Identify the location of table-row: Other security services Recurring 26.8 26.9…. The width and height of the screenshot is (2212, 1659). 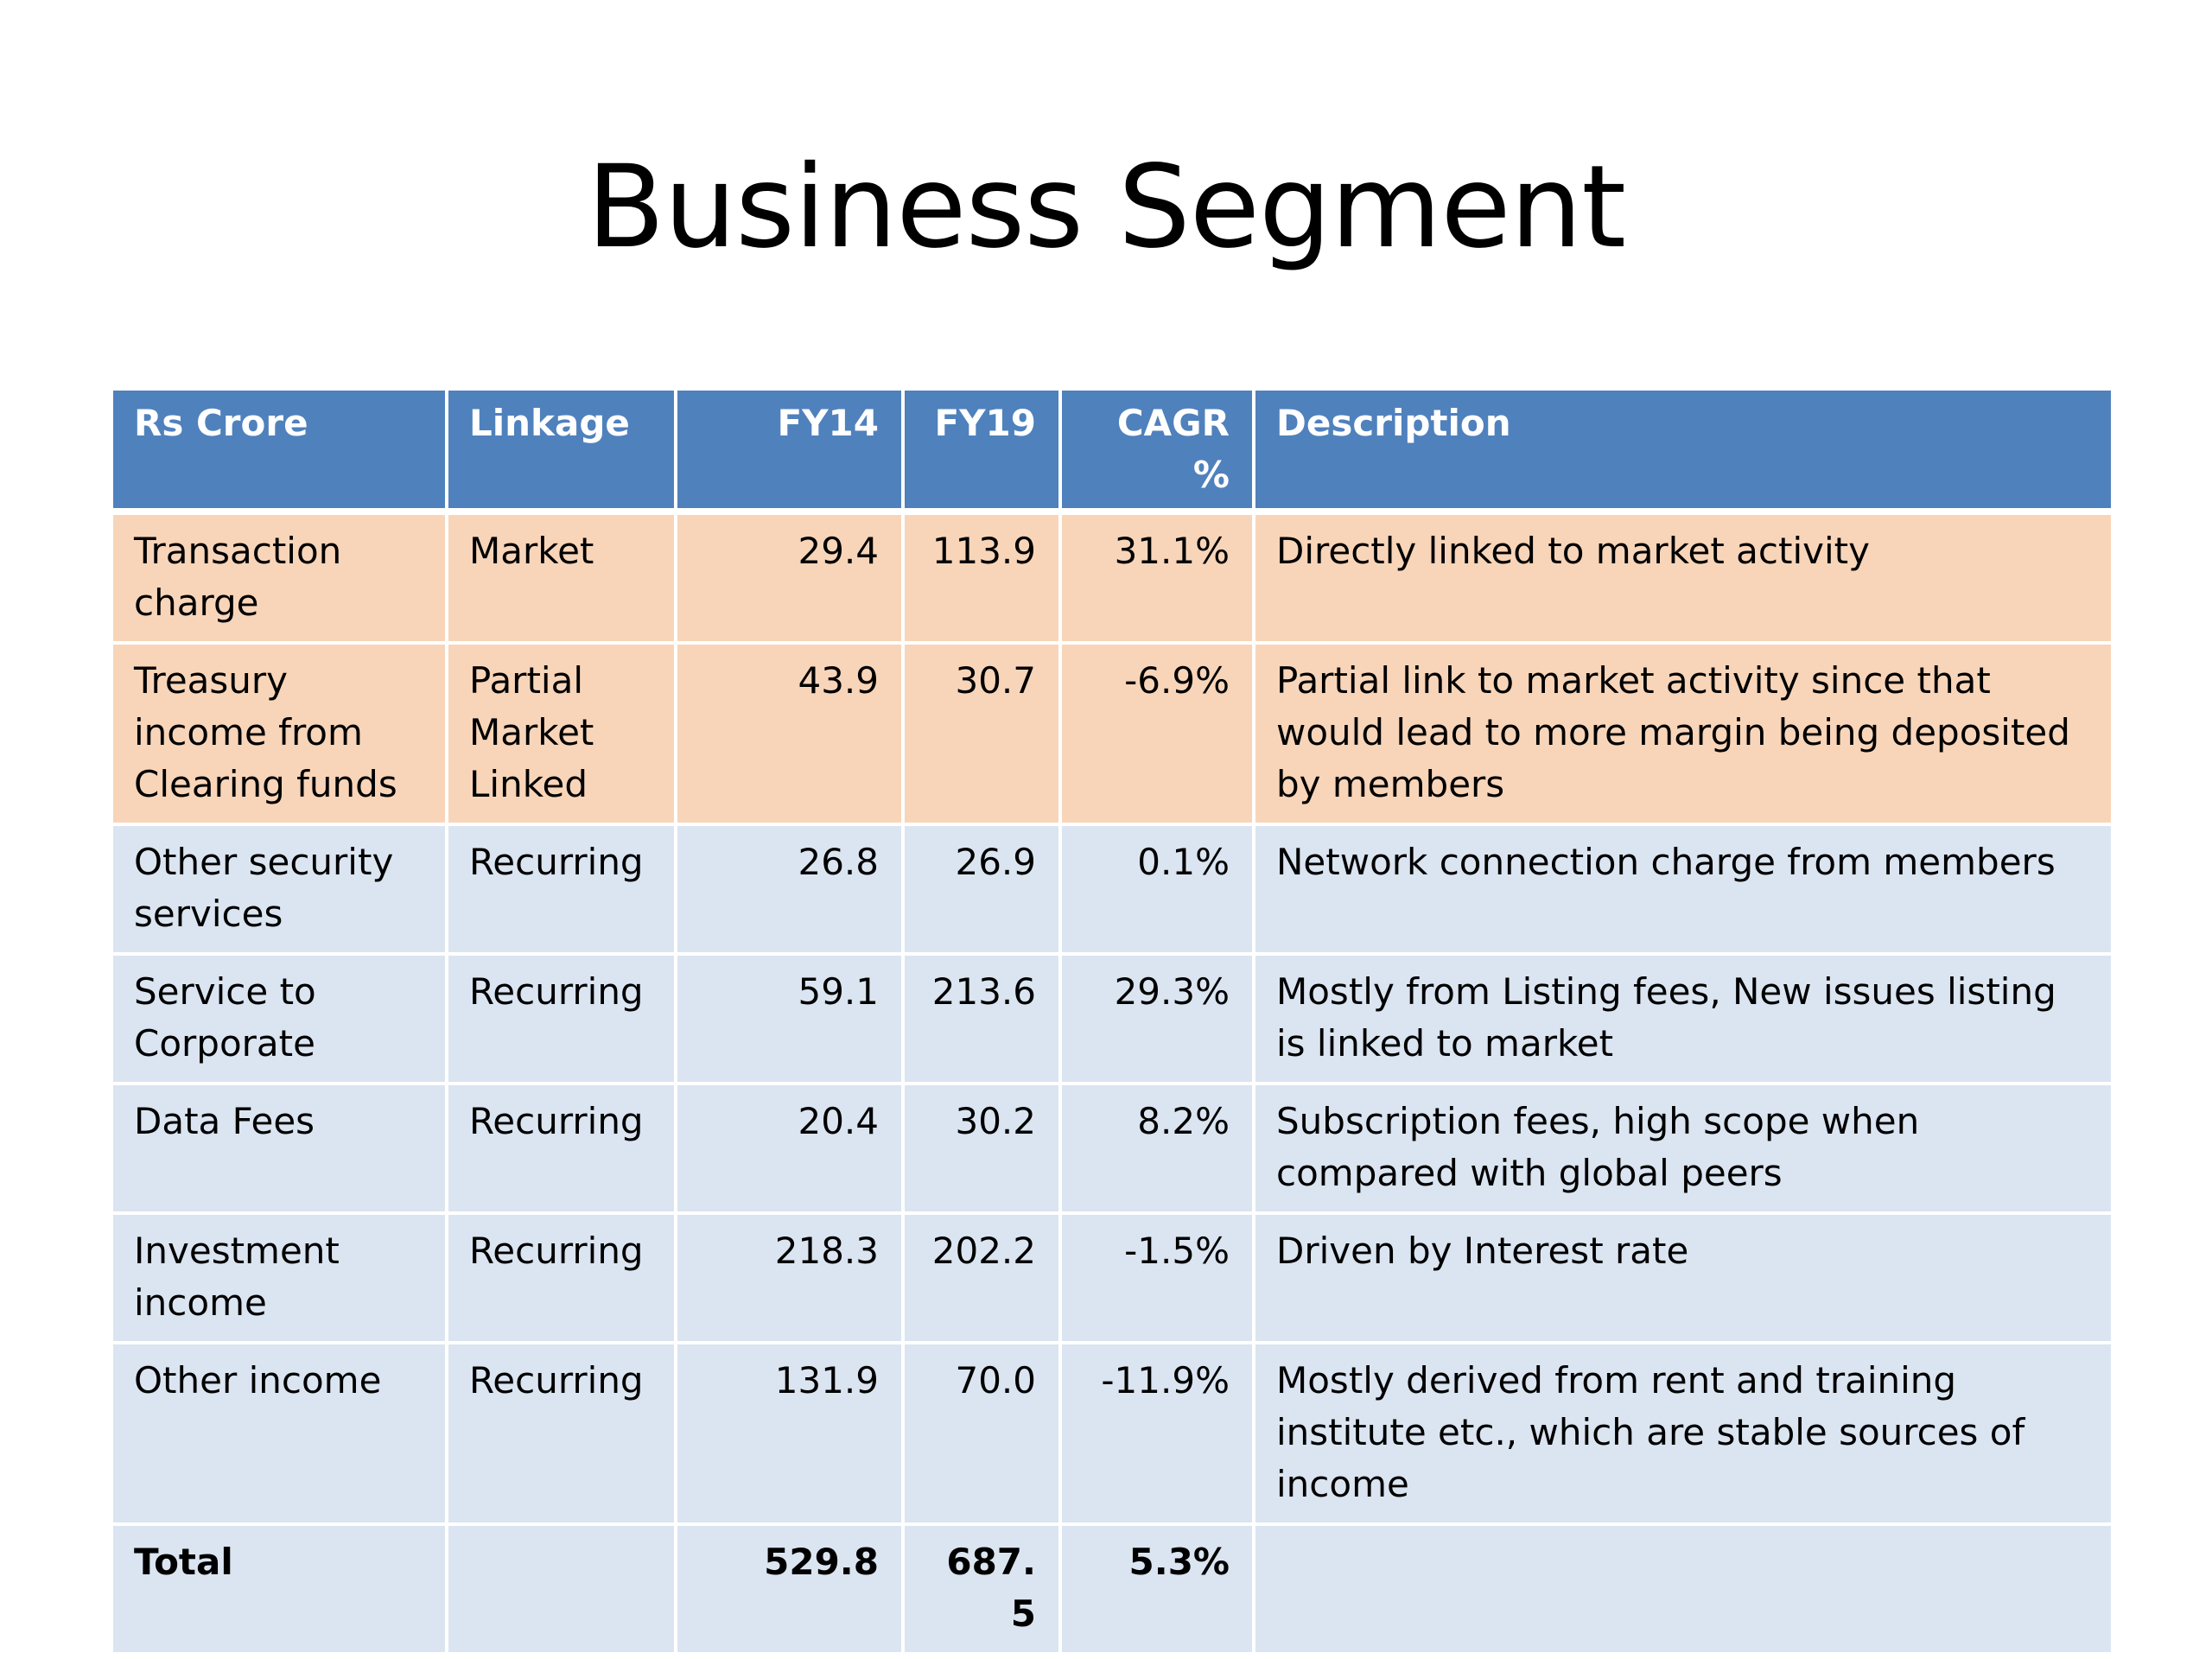
(1112, 890).